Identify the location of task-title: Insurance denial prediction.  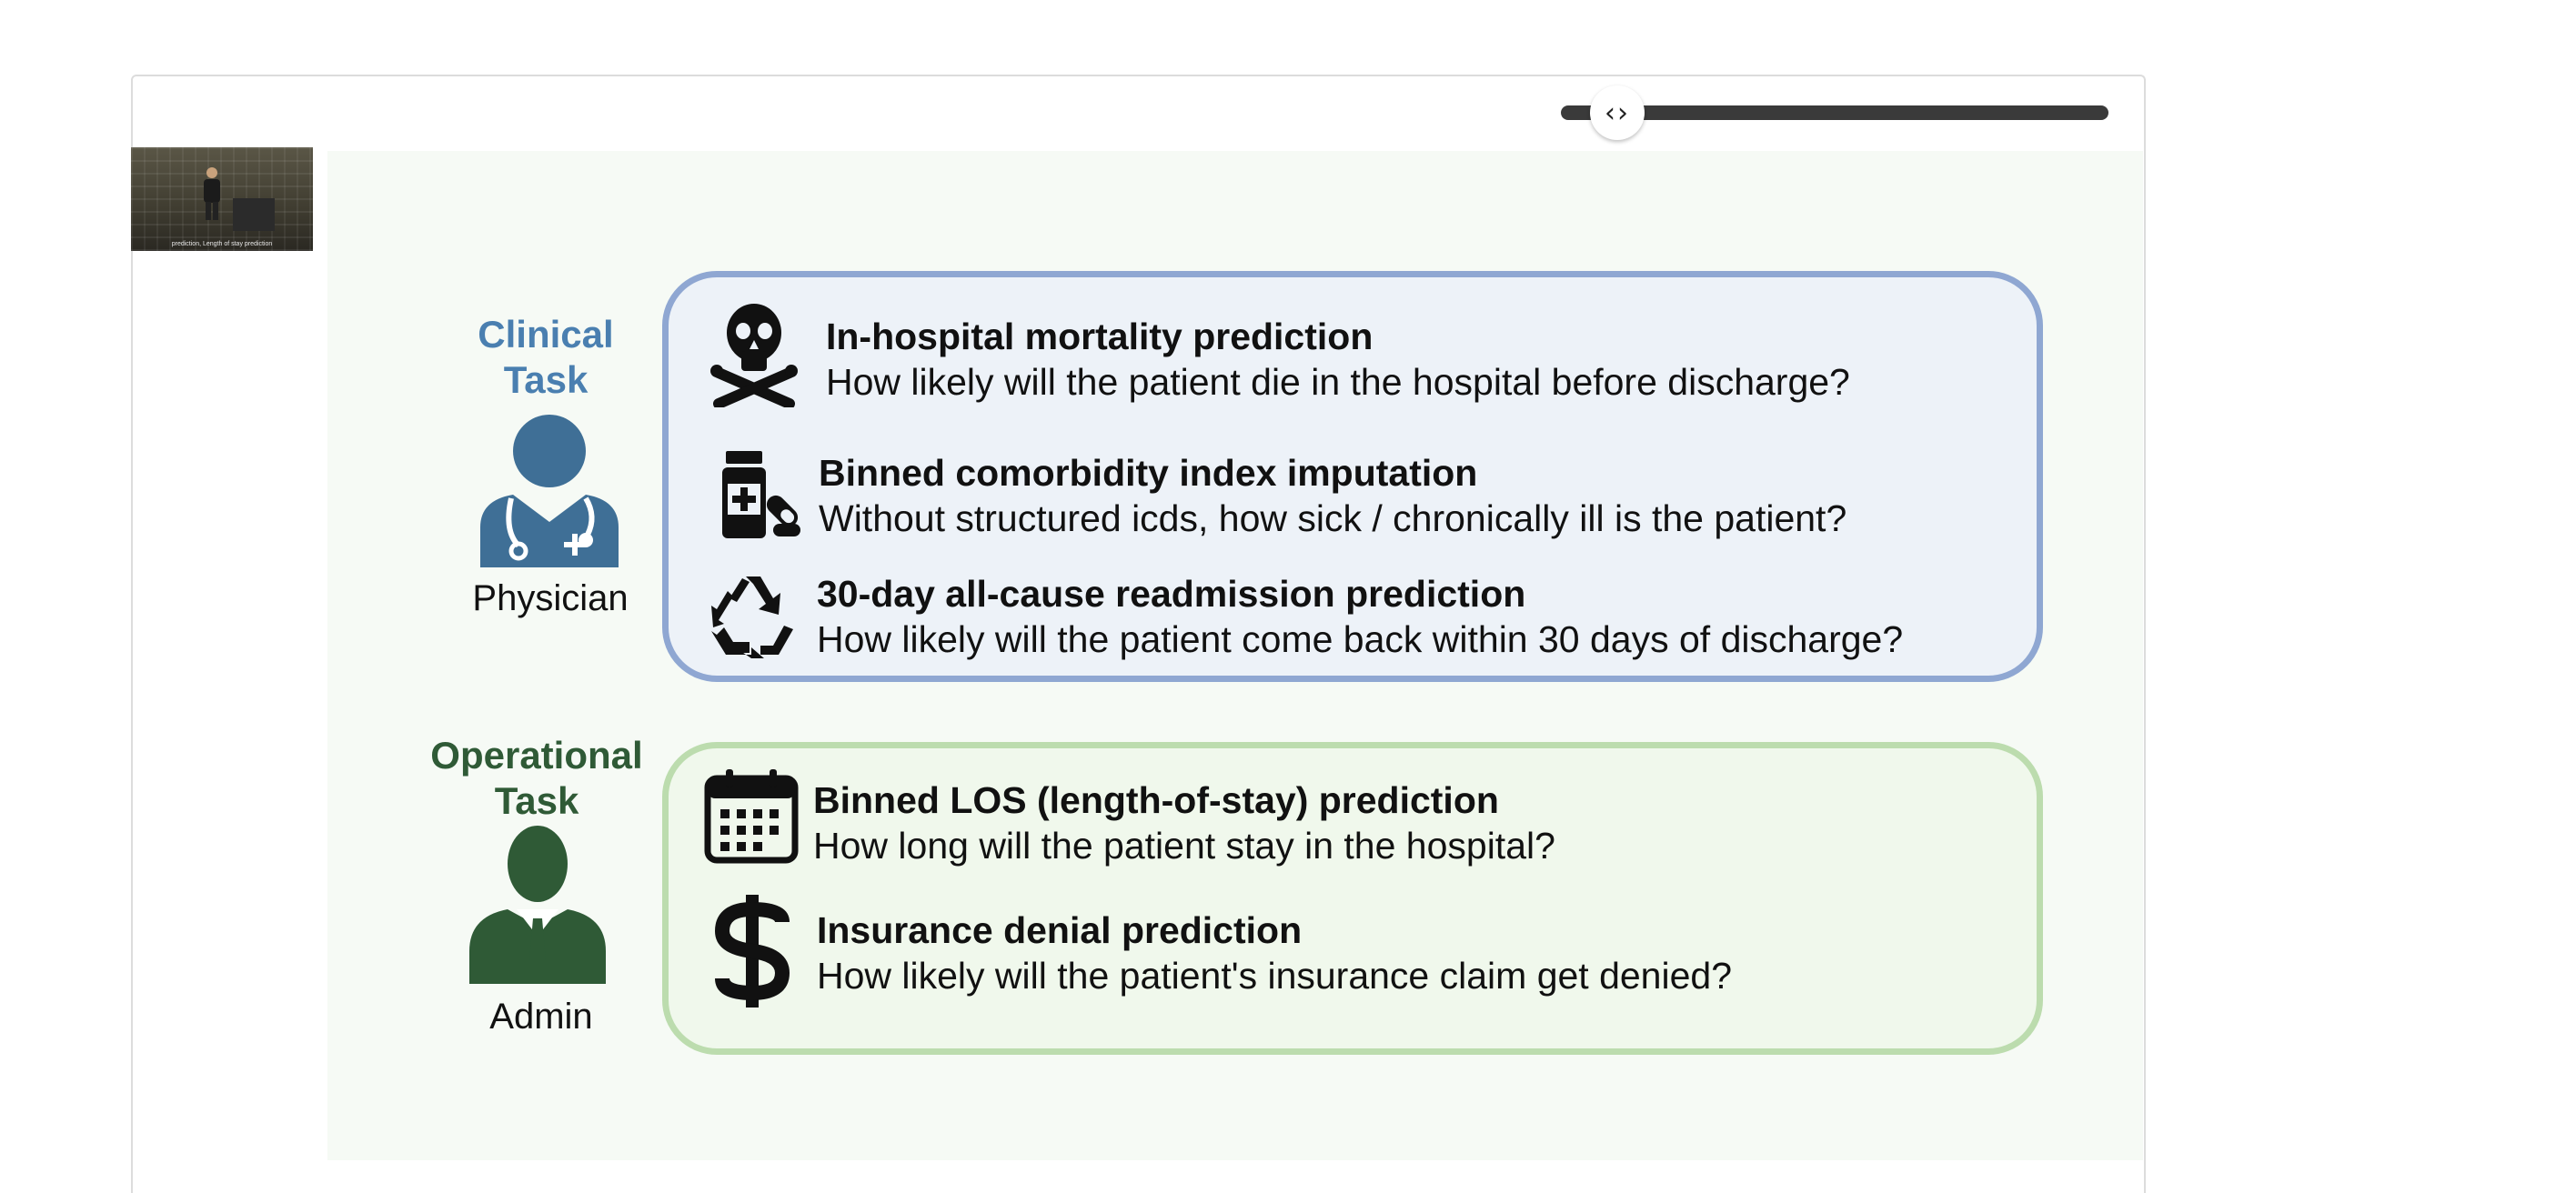
(1060, 930).